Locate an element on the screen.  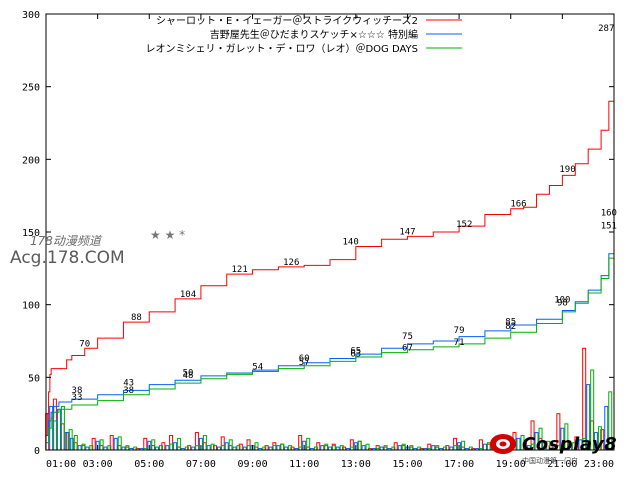
y-tick-label: 100 is located at coordinates (31, 306).